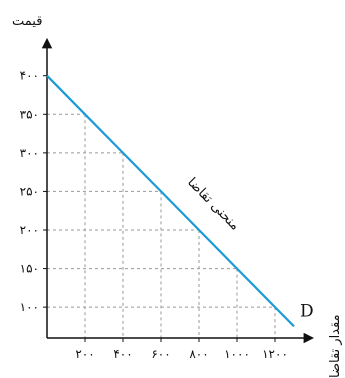  What do you see at coordinates (29, 269) in the screenshot?
I see `y-tick-label: ۱۵۰` at bounding box center [29, 269].